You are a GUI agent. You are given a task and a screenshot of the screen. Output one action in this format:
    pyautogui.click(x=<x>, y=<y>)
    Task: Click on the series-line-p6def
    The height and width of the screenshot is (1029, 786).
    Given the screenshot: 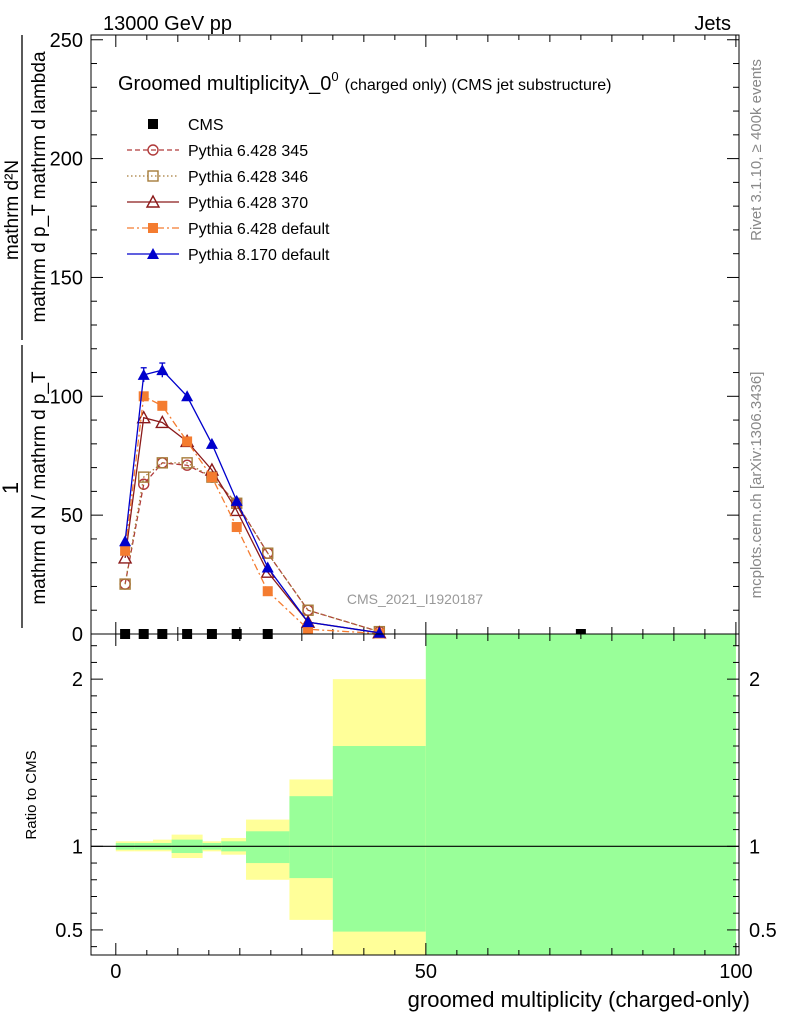 What is the action you would take?
    pyautogui.click(x=252, y=515)
    